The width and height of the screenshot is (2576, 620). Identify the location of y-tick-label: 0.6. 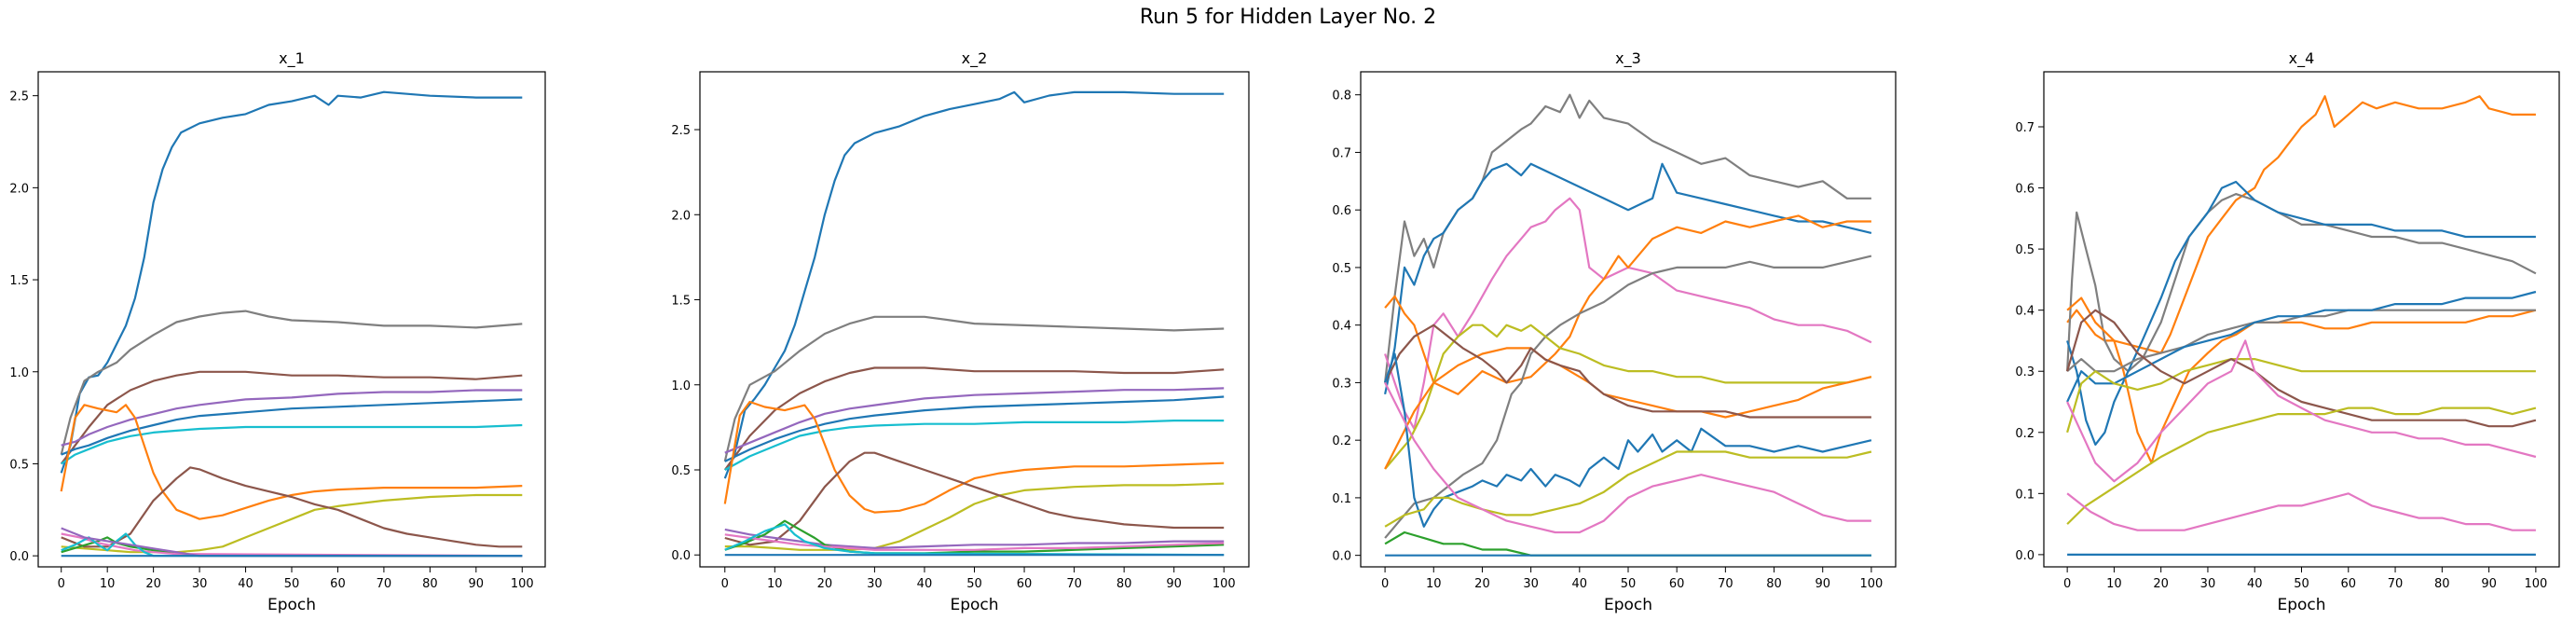
(1341, 211).